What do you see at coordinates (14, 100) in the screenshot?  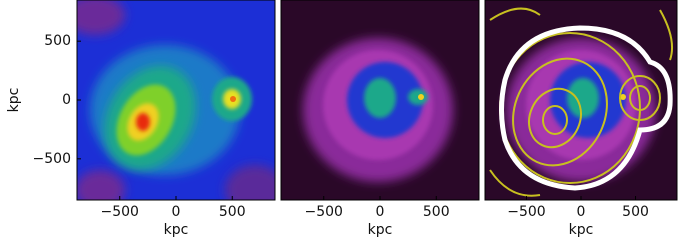 I see `y-axis-label: kpc` at bounding box center [14, 100].